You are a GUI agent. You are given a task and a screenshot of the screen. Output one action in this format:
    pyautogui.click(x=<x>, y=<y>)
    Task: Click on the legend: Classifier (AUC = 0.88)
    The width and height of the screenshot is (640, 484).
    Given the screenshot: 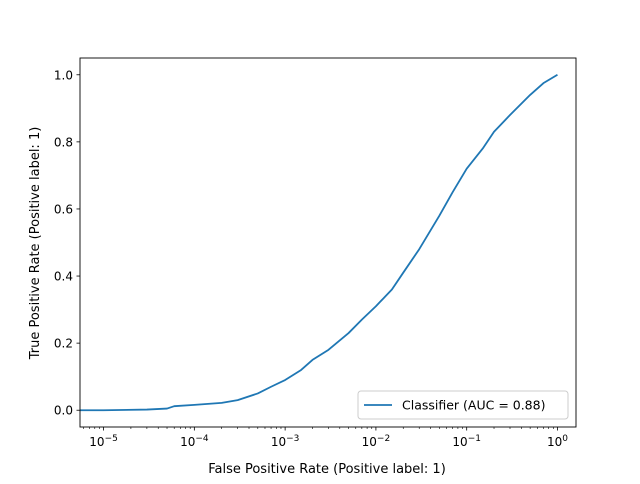 What is the action you would take?
    pyautogui.click(x=463, y=405)
    